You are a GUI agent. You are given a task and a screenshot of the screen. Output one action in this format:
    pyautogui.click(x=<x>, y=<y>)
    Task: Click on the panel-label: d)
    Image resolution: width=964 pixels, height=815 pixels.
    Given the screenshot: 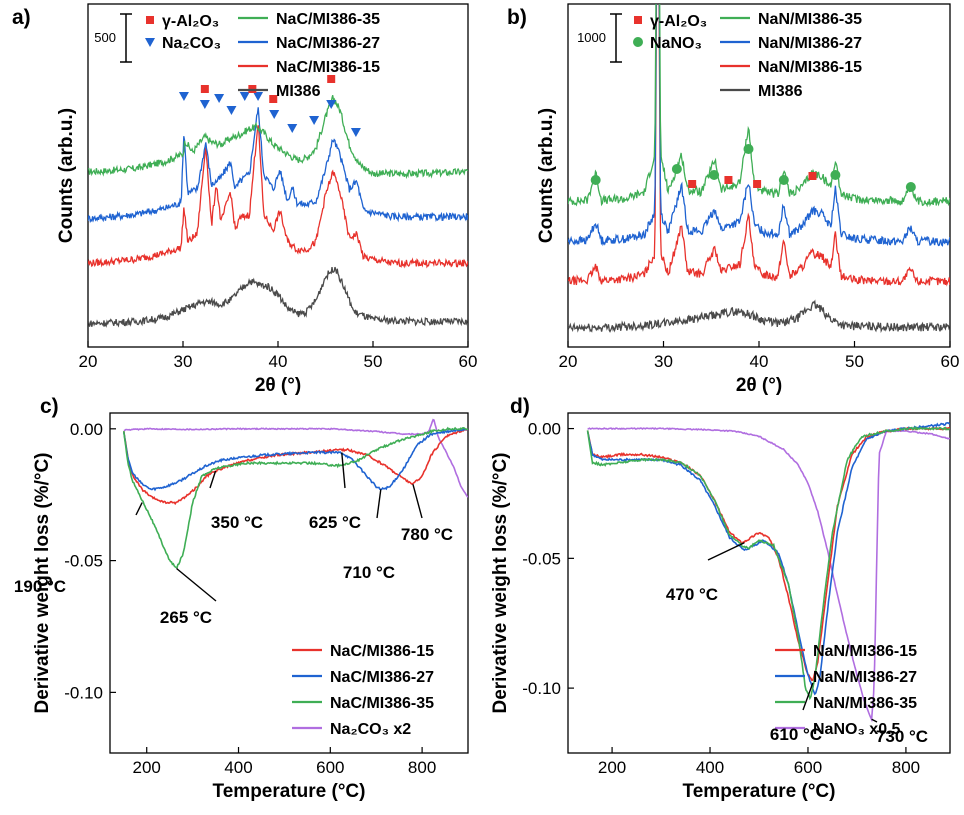 What is the action you would take?
    pyautogui.click(x=520, y=406)
    